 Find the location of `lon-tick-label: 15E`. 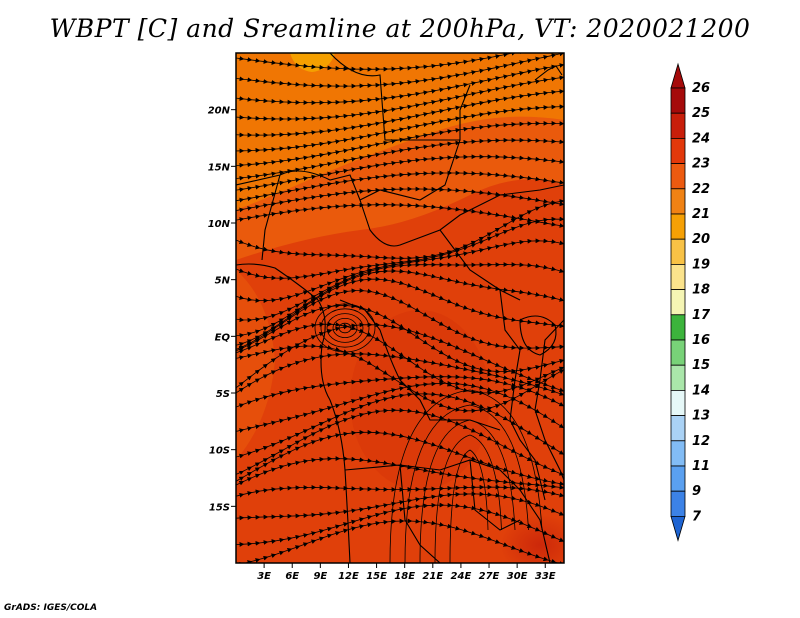

lon-tick-label: 15E is located at coordinates (376, 576).